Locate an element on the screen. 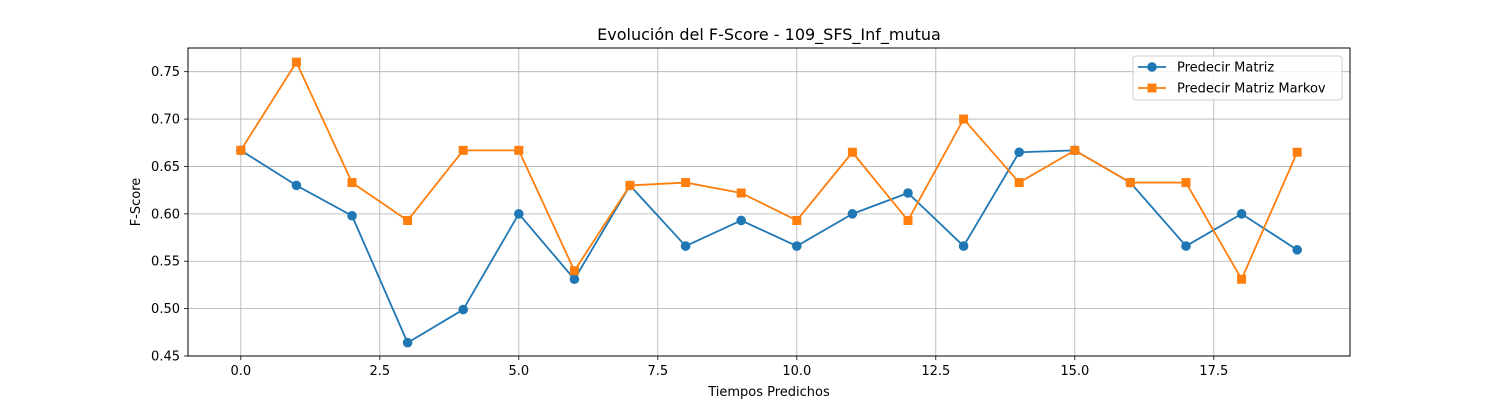 The height and width of the screenshot is (404, 1500). x-tick-label: 15.0 is located at coordinates (1074, 371).